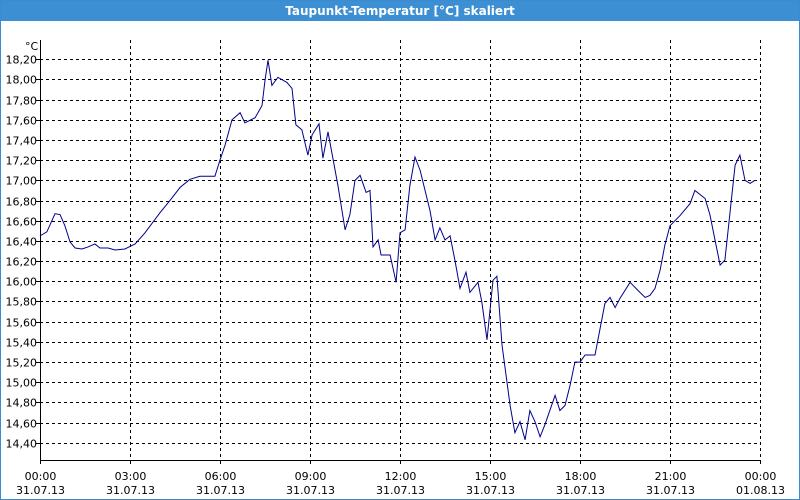 The width and height of the screenshot is (800, 500). I want to click on y-tick-label: 18,20, so click(22, 60).